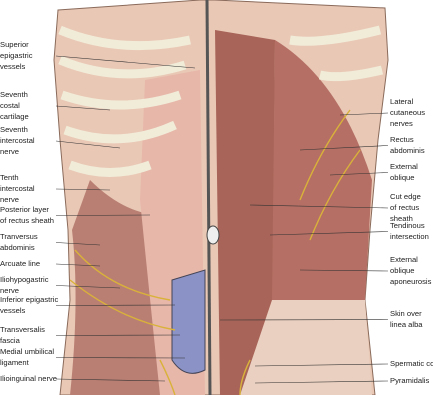 The height and width of the screenshot is (395, 433). I want to click on left-label: Ilioinguinal nerve, so click(28, 378).